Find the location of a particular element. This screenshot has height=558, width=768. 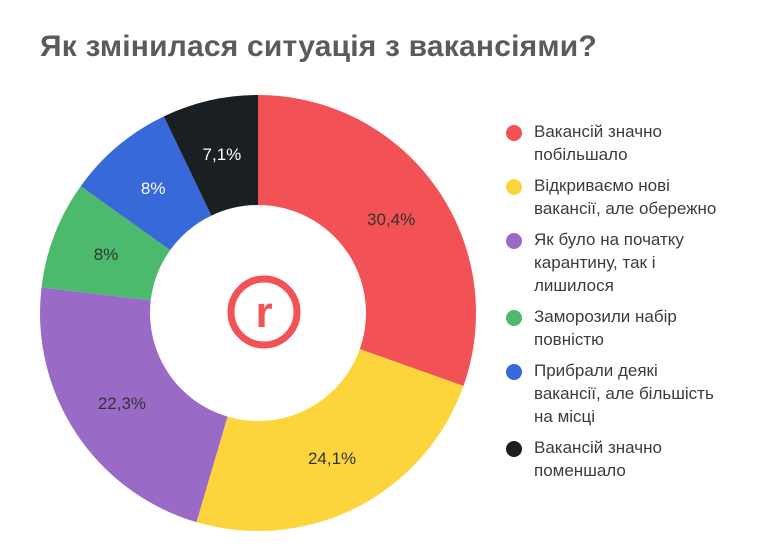

chart-title: Як змінилася ситуація з вакансіями? is located at coordinates (318, 46).